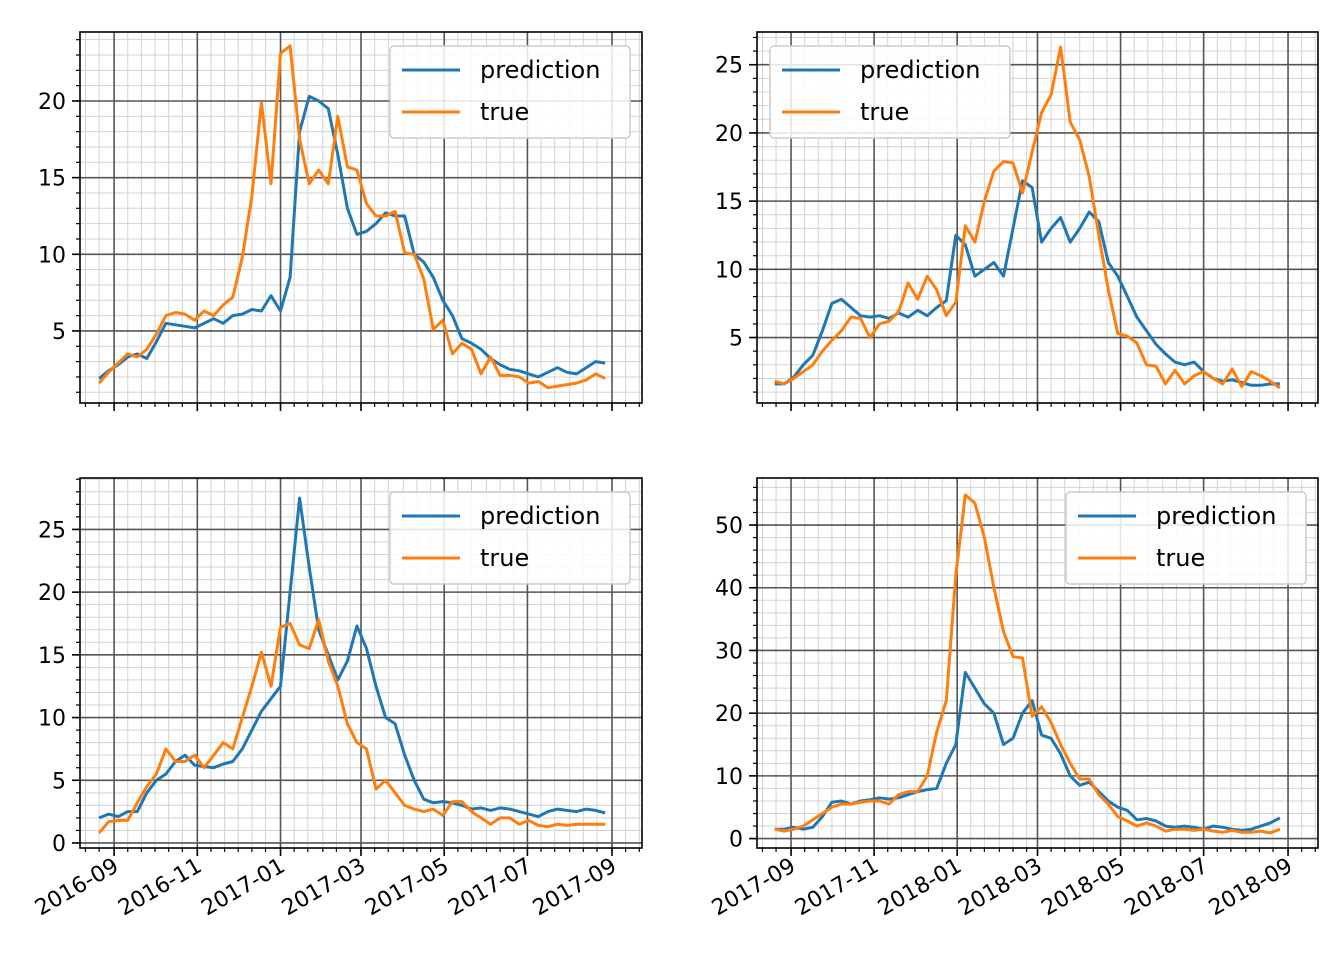 The width and height of the screenshot is (1339, 973). I want to click on xtick-label: 2017-05, so click(407, 888).